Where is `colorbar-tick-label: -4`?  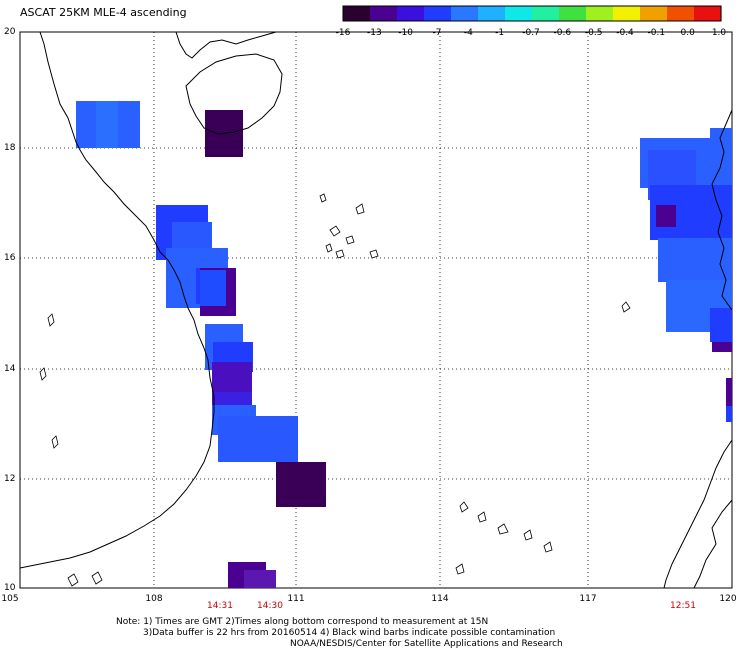
colorbar-tick-label: -4 is located at coordinates (468, 33).